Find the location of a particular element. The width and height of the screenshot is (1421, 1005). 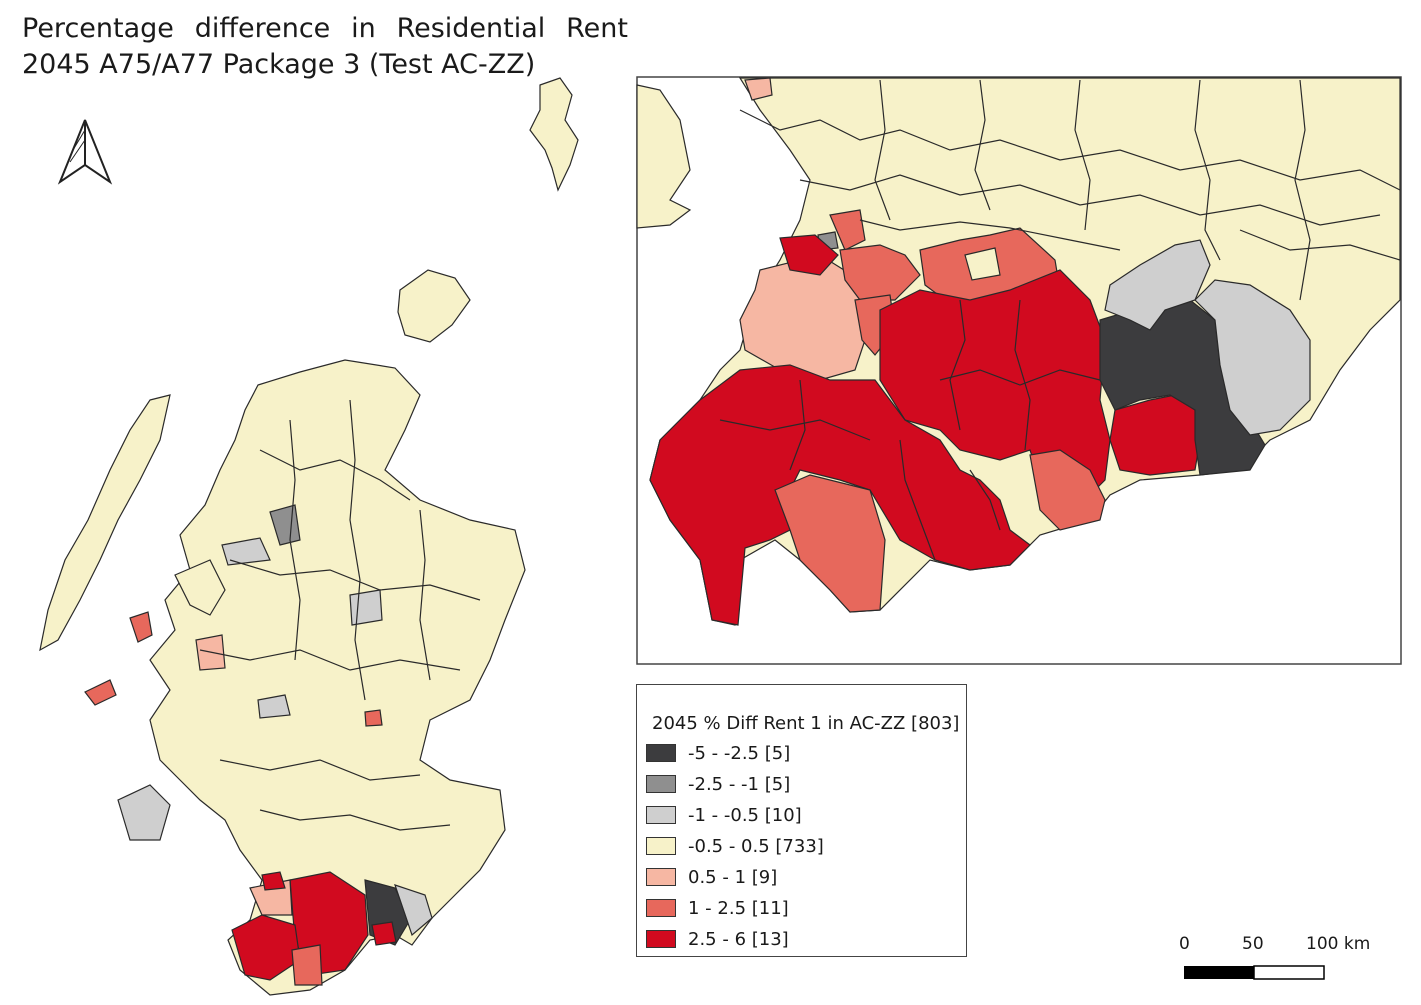

inset-zone-yellow-in is located at coordinates (982, 264).